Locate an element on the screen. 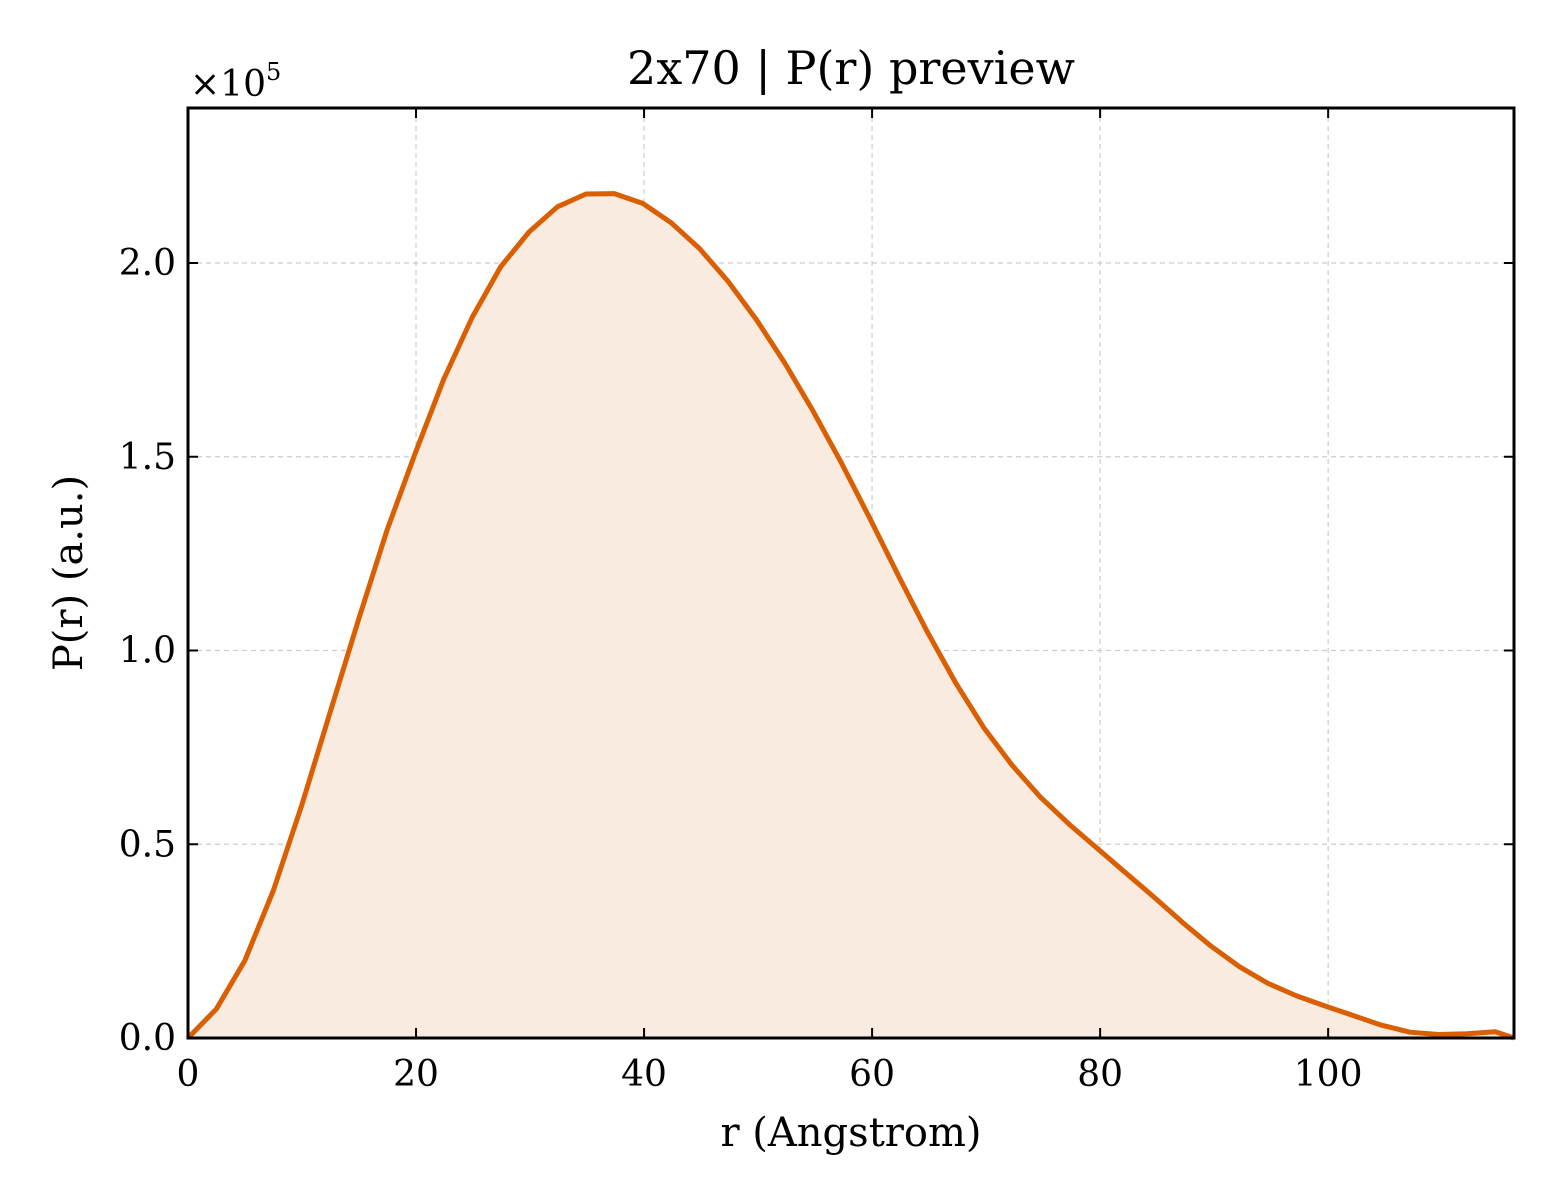 The width and height of the screenshot is (1560, 1200). chart-title: 2x70 | P(r) preview is located at coordinates (851, 68).